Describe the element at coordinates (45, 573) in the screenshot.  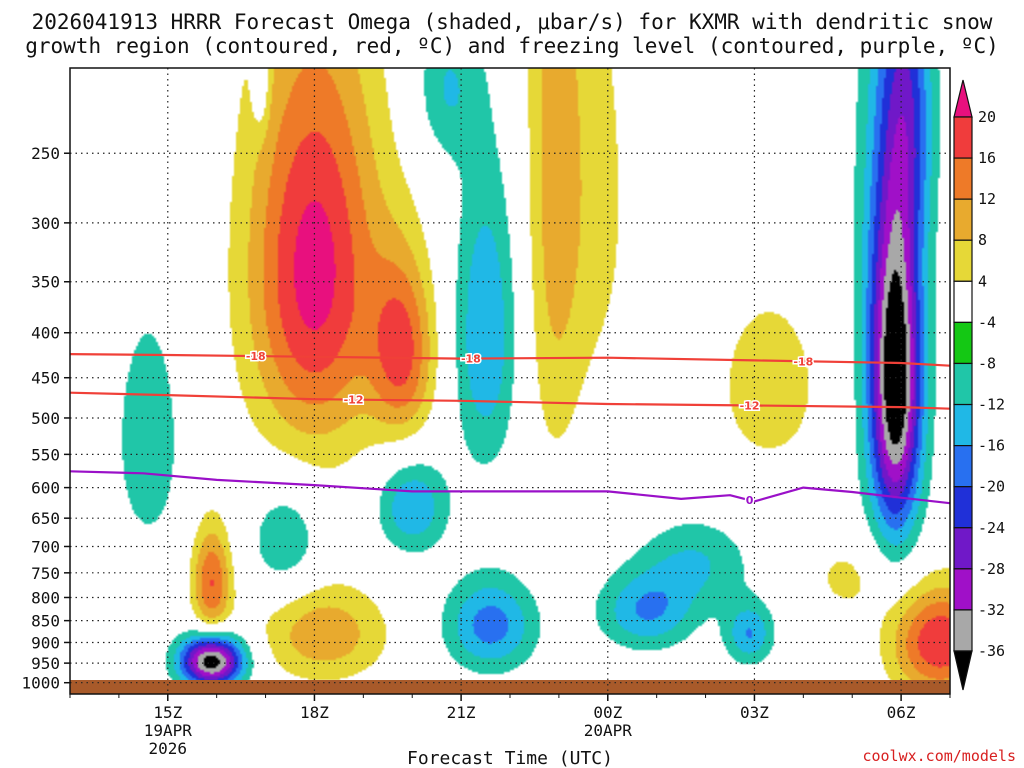
I see `y-tick-label: 750` at that location.